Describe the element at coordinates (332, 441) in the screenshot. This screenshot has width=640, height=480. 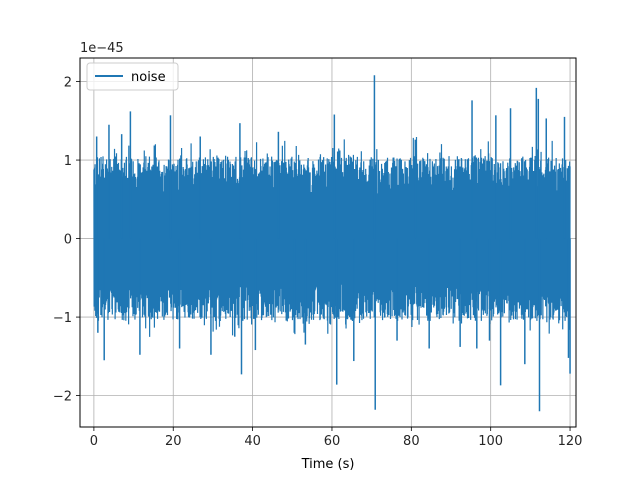
I see `x-tick-label: 60` at that location.